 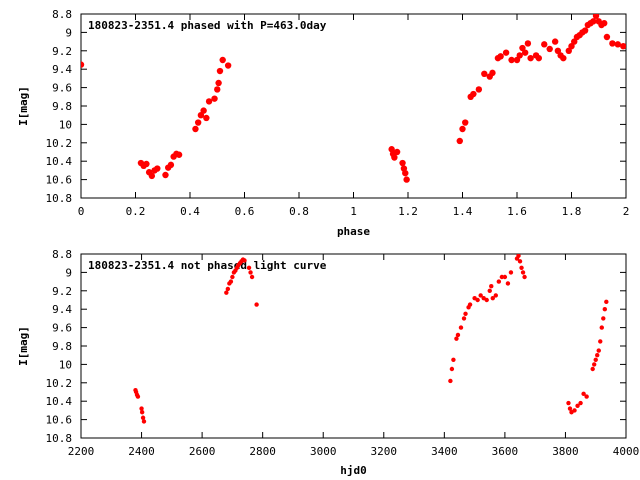 I want to click on x-tick-label: 1.2, so click(x=408, y=211).